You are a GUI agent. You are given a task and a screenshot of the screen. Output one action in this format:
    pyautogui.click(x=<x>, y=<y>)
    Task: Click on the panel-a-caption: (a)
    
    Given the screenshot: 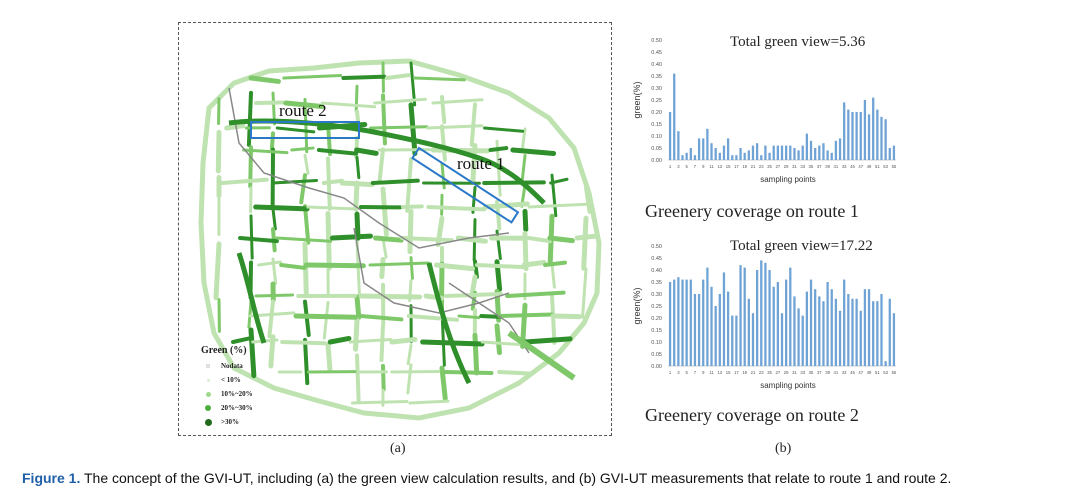 What is the action you would take?
    pyautogui.click(x=398, y=448)
    